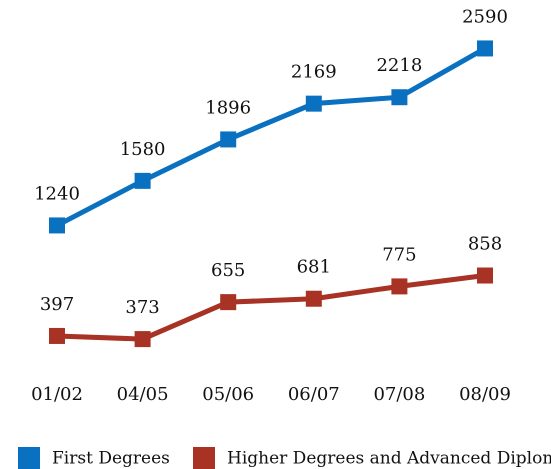  Describe the element at coordinates (111, 459) in the screenshot. I see `legend-label: First Degrees` at that location.